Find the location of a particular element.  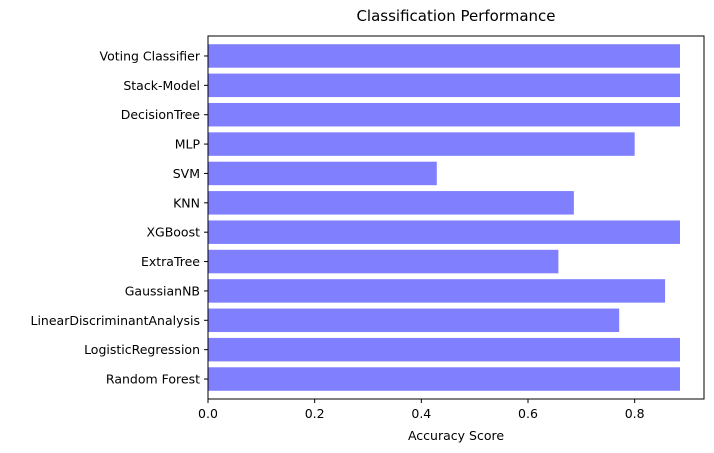

chart-title: Classification Performance is located at coordinates (455, 16).